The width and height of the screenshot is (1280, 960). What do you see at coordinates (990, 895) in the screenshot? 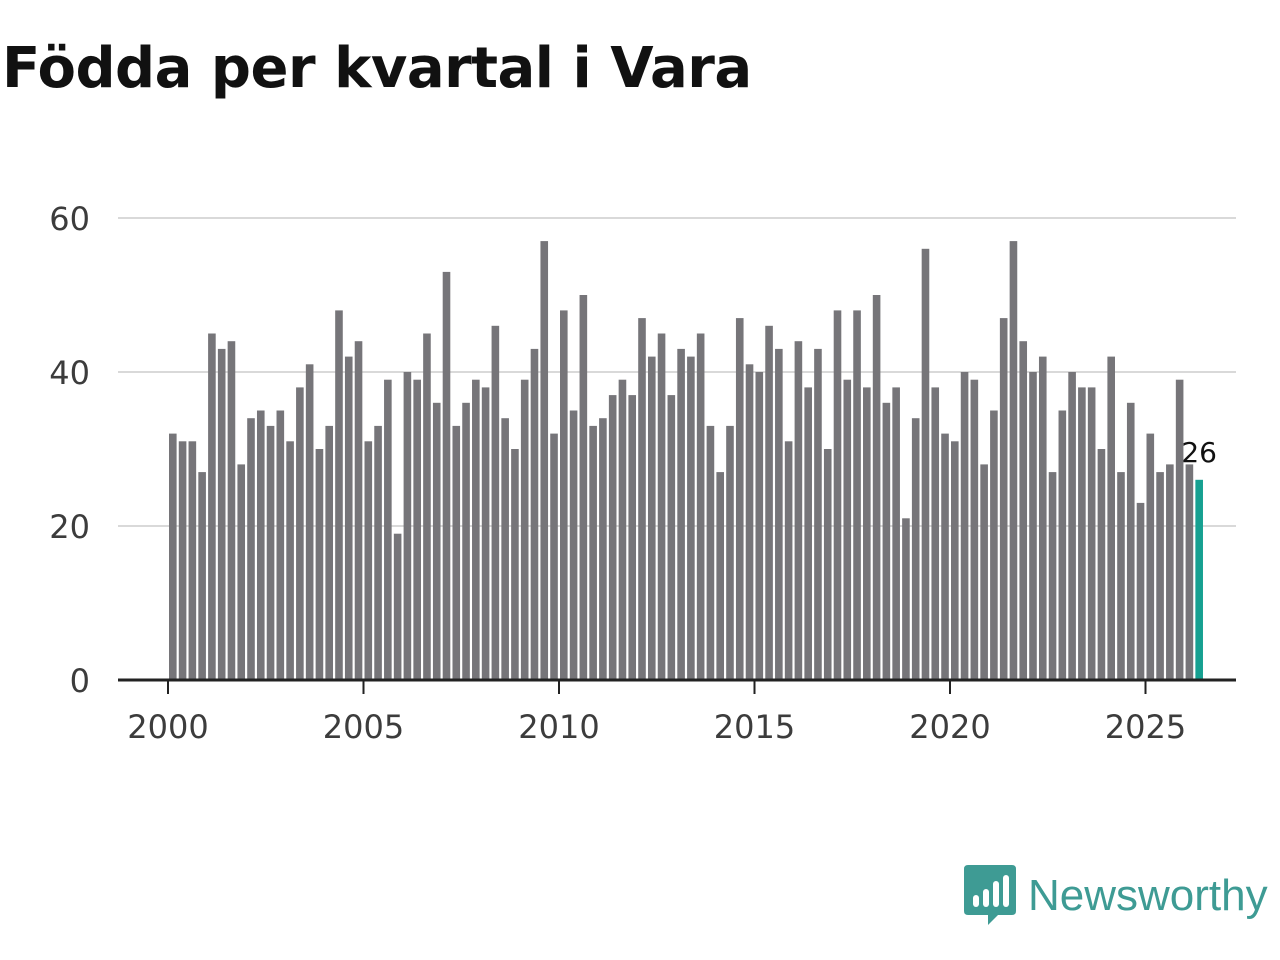
I see `newsworthy-logo-icon` at bounding box center [990, 895].